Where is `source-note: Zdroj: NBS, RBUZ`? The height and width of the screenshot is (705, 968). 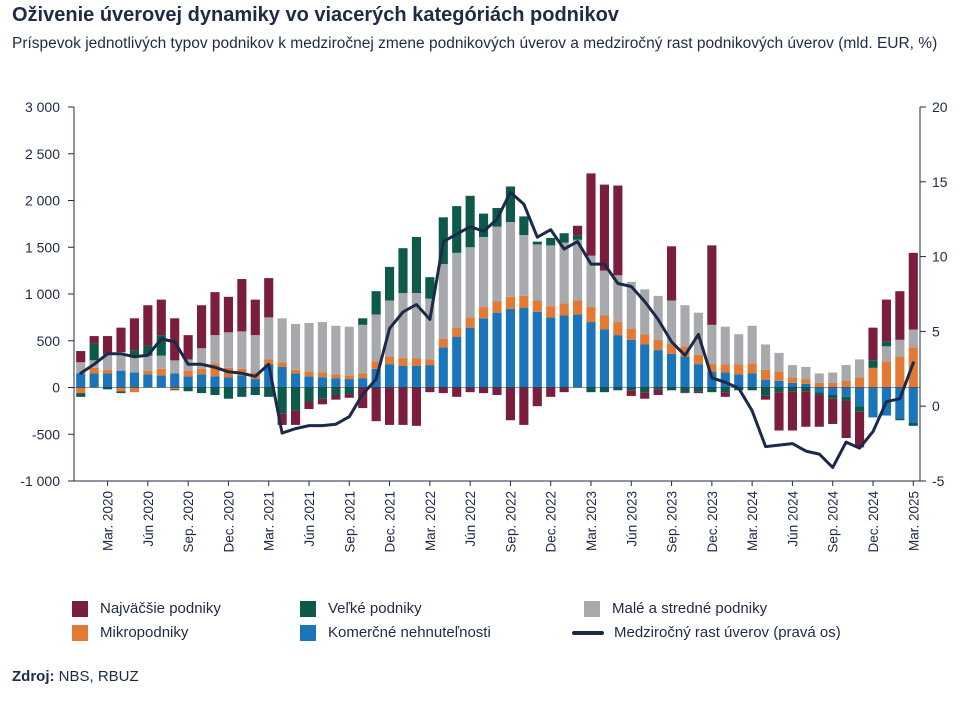
source-note: Zdroj: NBS, RBUZ is located at coordinates (75, 676).